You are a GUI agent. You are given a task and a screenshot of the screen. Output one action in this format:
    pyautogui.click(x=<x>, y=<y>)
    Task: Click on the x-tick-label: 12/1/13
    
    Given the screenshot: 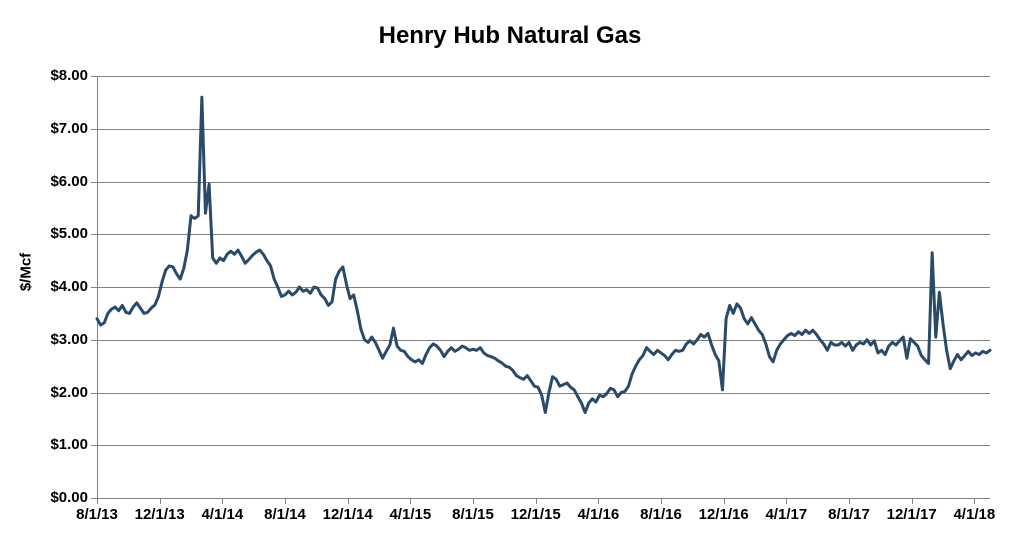 What is the action you would take?
    pyautogui.click(x=159, y=514)
    